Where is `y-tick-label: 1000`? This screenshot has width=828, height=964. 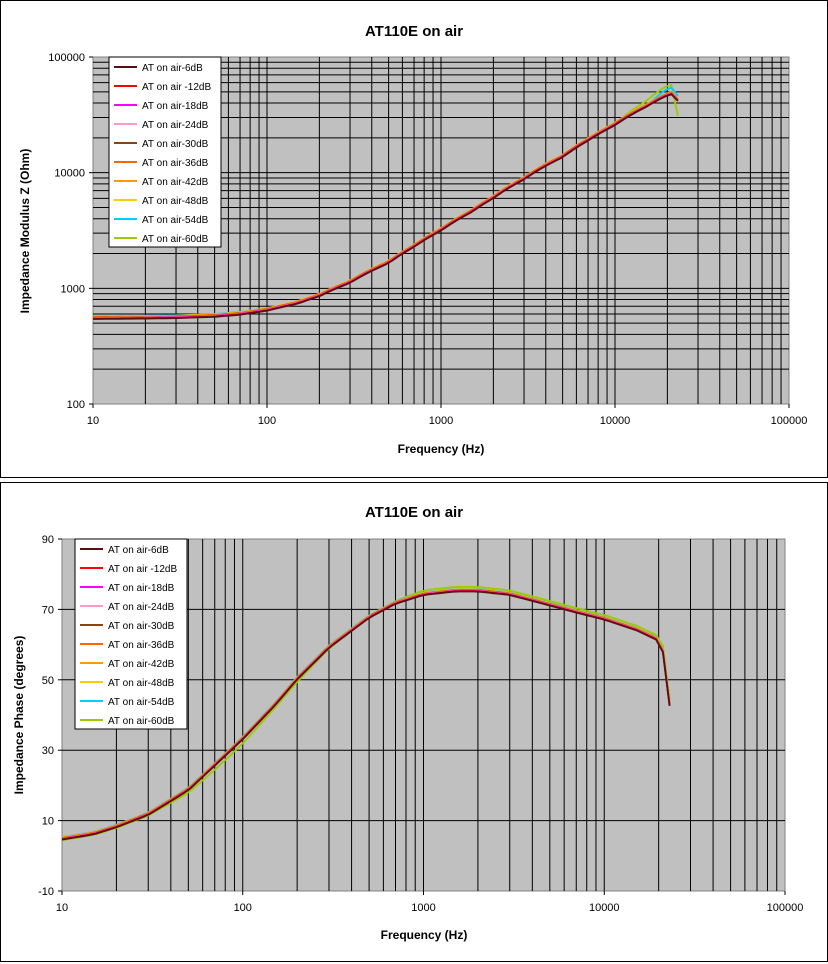
y-tick-label: 1000 is located at coordinates (73, 289).